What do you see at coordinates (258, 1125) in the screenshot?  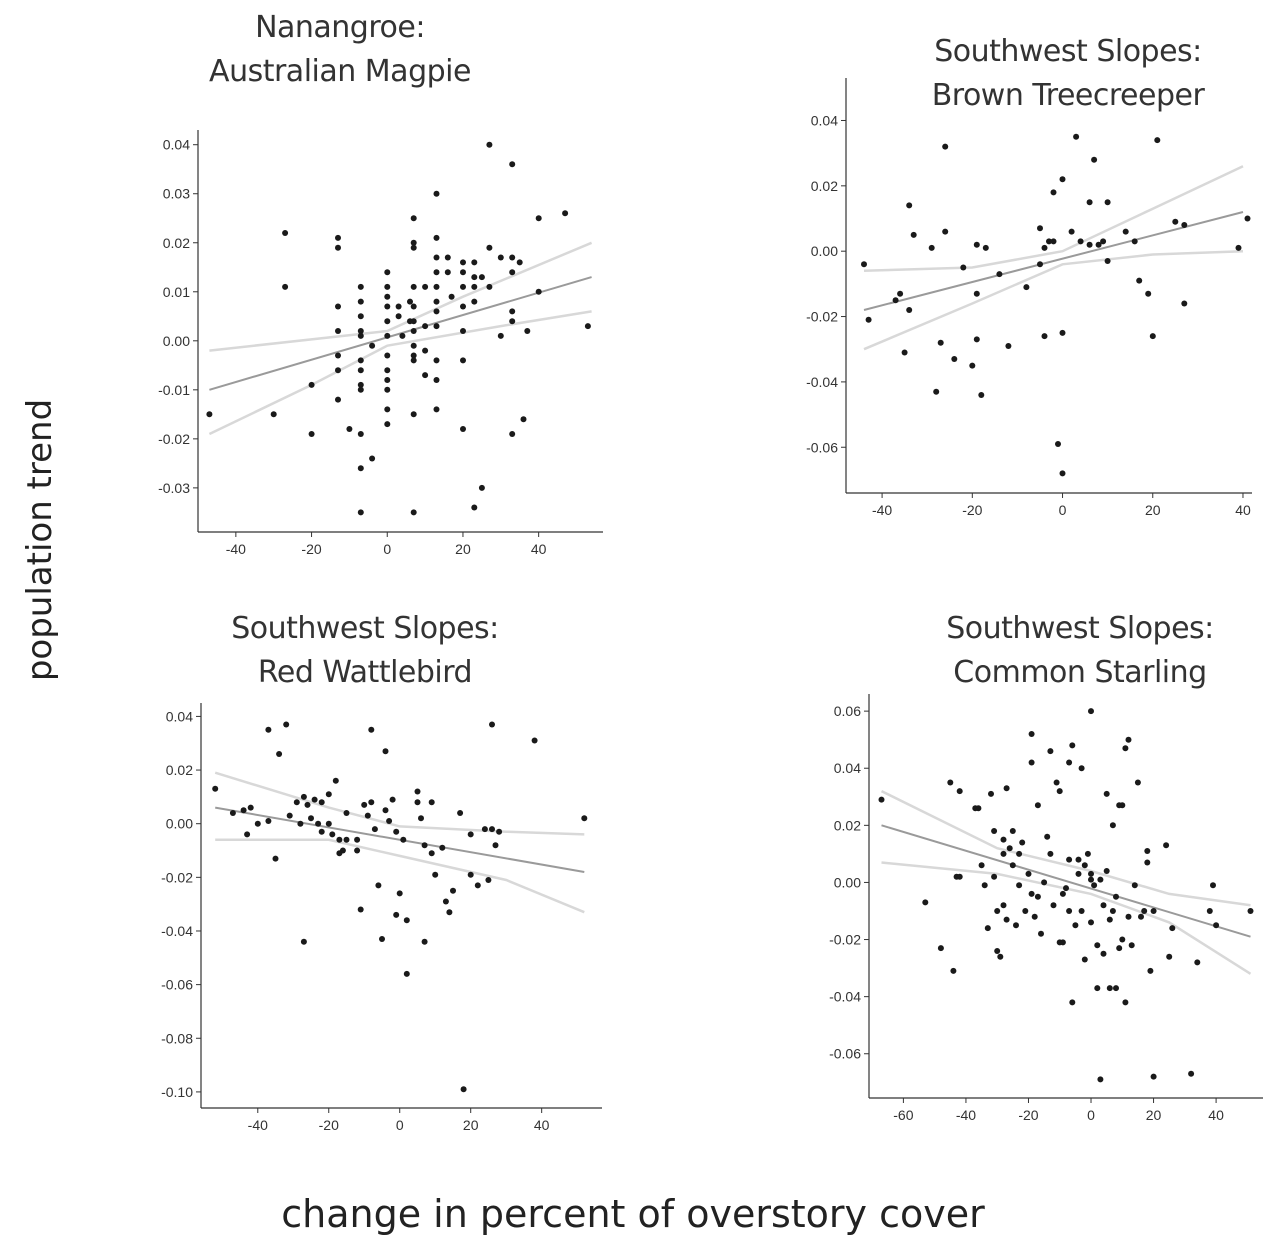 I see `x-tick-label: -40` at bounding box center [258, 1125].